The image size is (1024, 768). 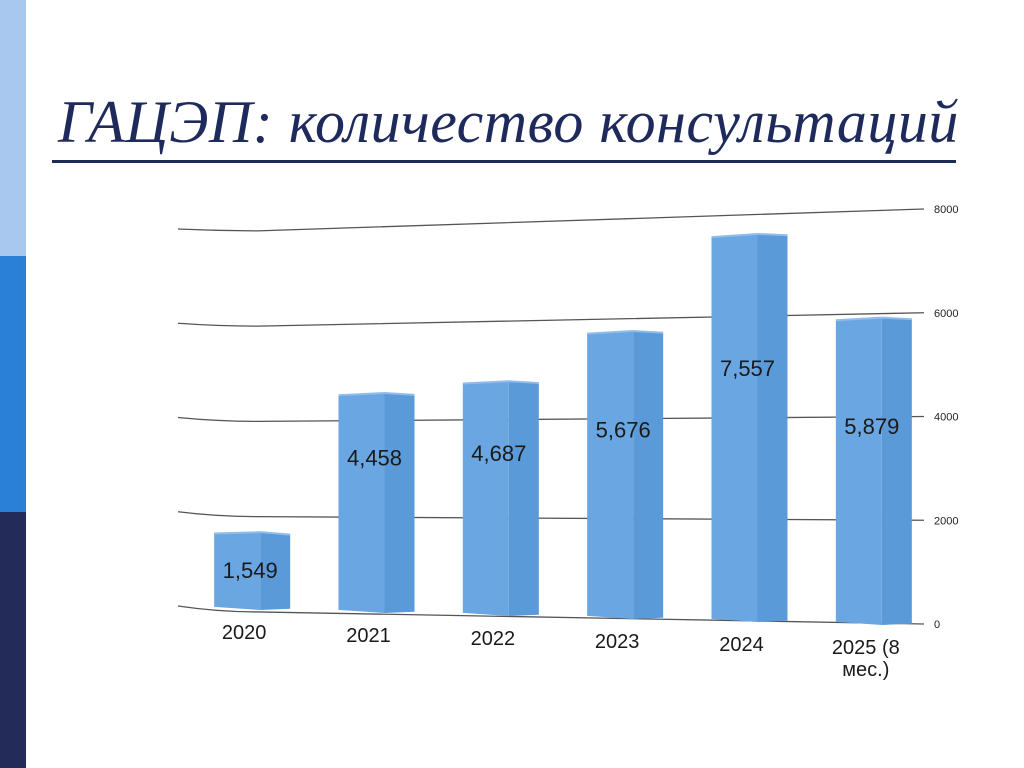 What do you see at coordinates (508, 122) in the screenshot?
I see `slide-title: ГАЦЭП: количество консультаций` at bounding box center [508, 122].